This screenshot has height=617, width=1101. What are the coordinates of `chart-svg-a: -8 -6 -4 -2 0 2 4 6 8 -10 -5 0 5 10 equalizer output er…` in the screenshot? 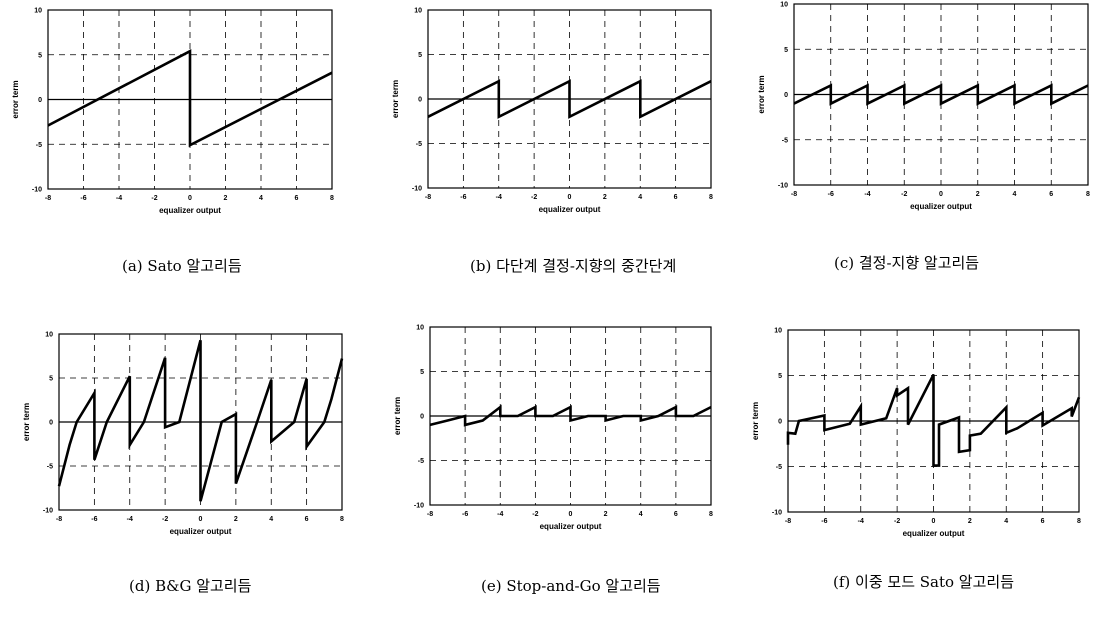 It's located at (172, 112).